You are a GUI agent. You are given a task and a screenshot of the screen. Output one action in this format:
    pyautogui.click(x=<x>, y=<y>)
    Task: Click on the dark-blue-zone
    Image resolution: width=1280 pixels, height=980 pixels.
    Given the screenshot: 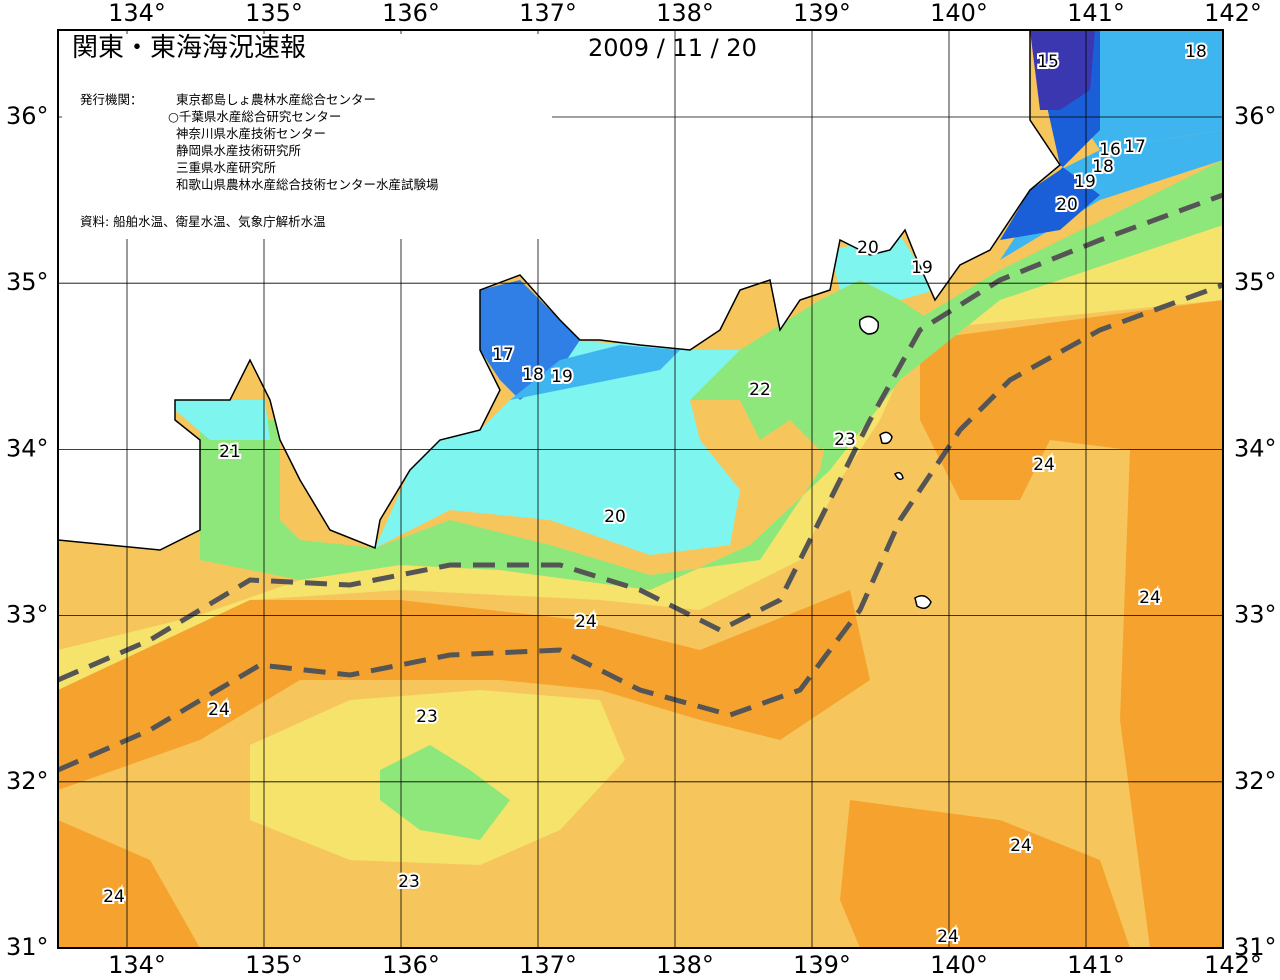 What is the action you would take?
    pyautogui.click(x=1062, y=70)
    